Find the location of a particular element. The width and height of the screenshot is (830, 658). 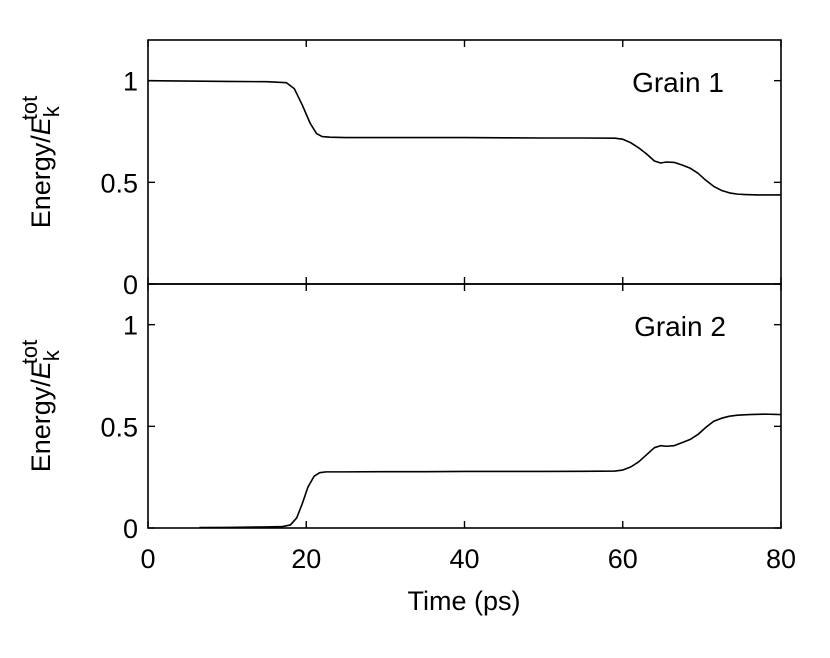

panel-annotation: Grain 1 is located at coordinates (678, 82).